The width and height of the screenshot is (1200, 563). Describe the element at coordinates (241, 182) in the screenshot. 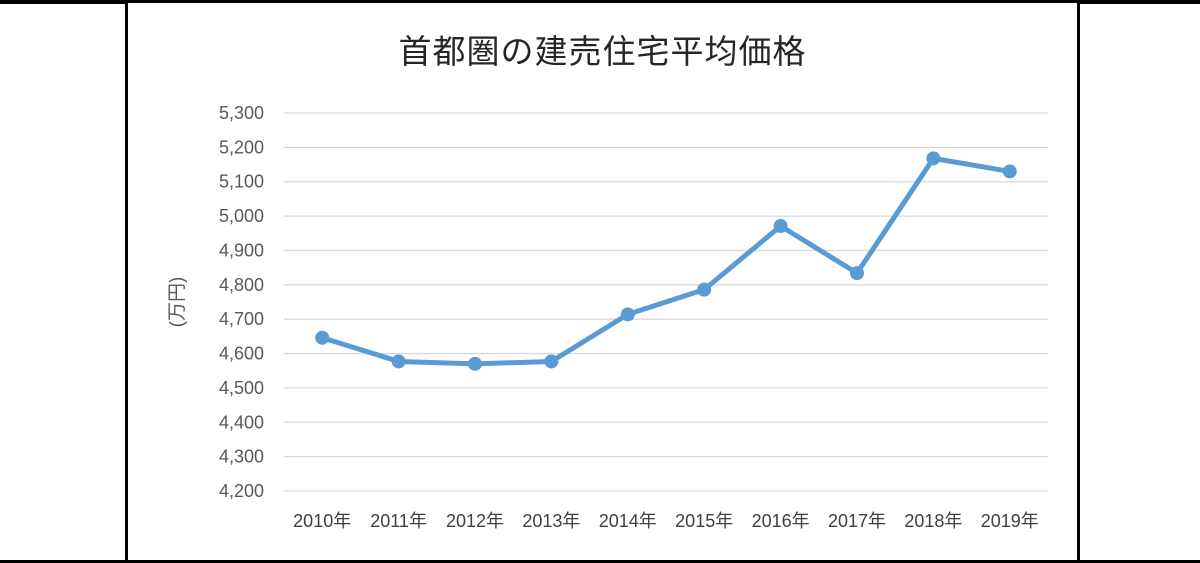

I see `y-tick-label: 5,100` at that location.